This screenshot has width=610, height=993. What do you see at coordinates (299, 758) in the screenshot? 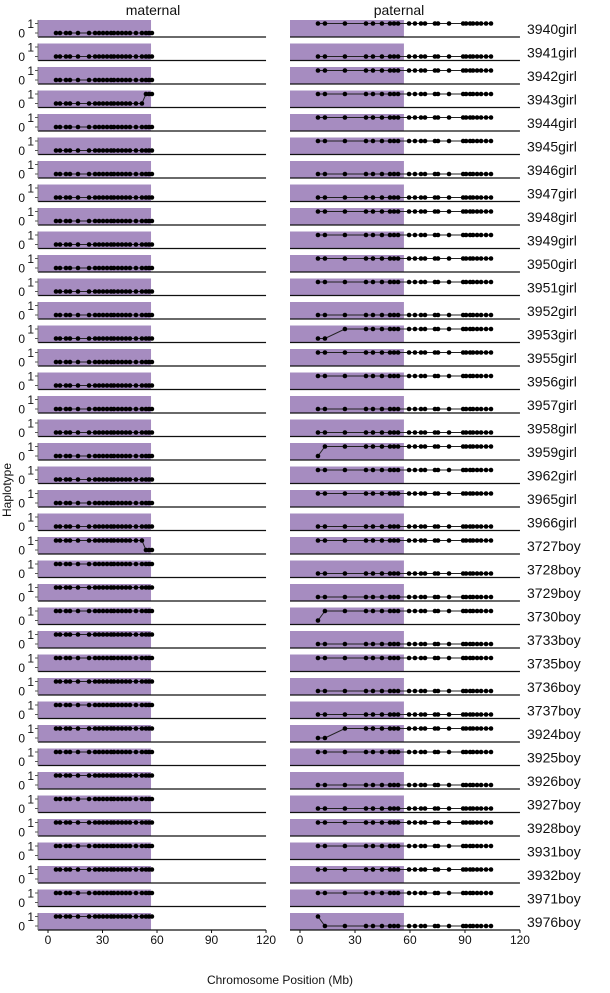
I see `sample-row: 10 3925boy` at bounding box center [299, 758].